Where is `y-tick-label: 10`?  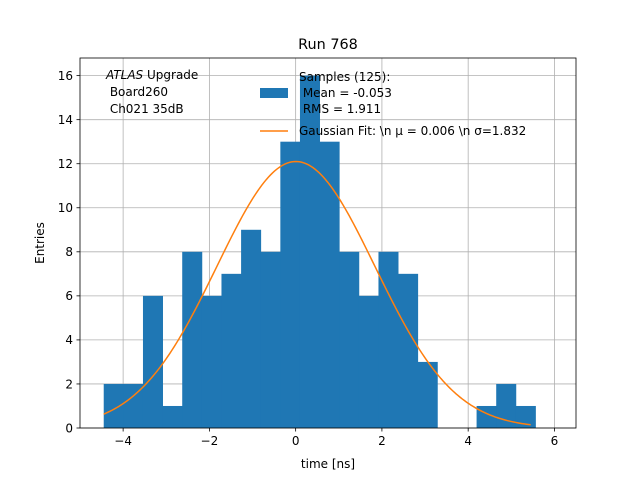
y-tick-label: 10 is located at coordinates (65, 208).